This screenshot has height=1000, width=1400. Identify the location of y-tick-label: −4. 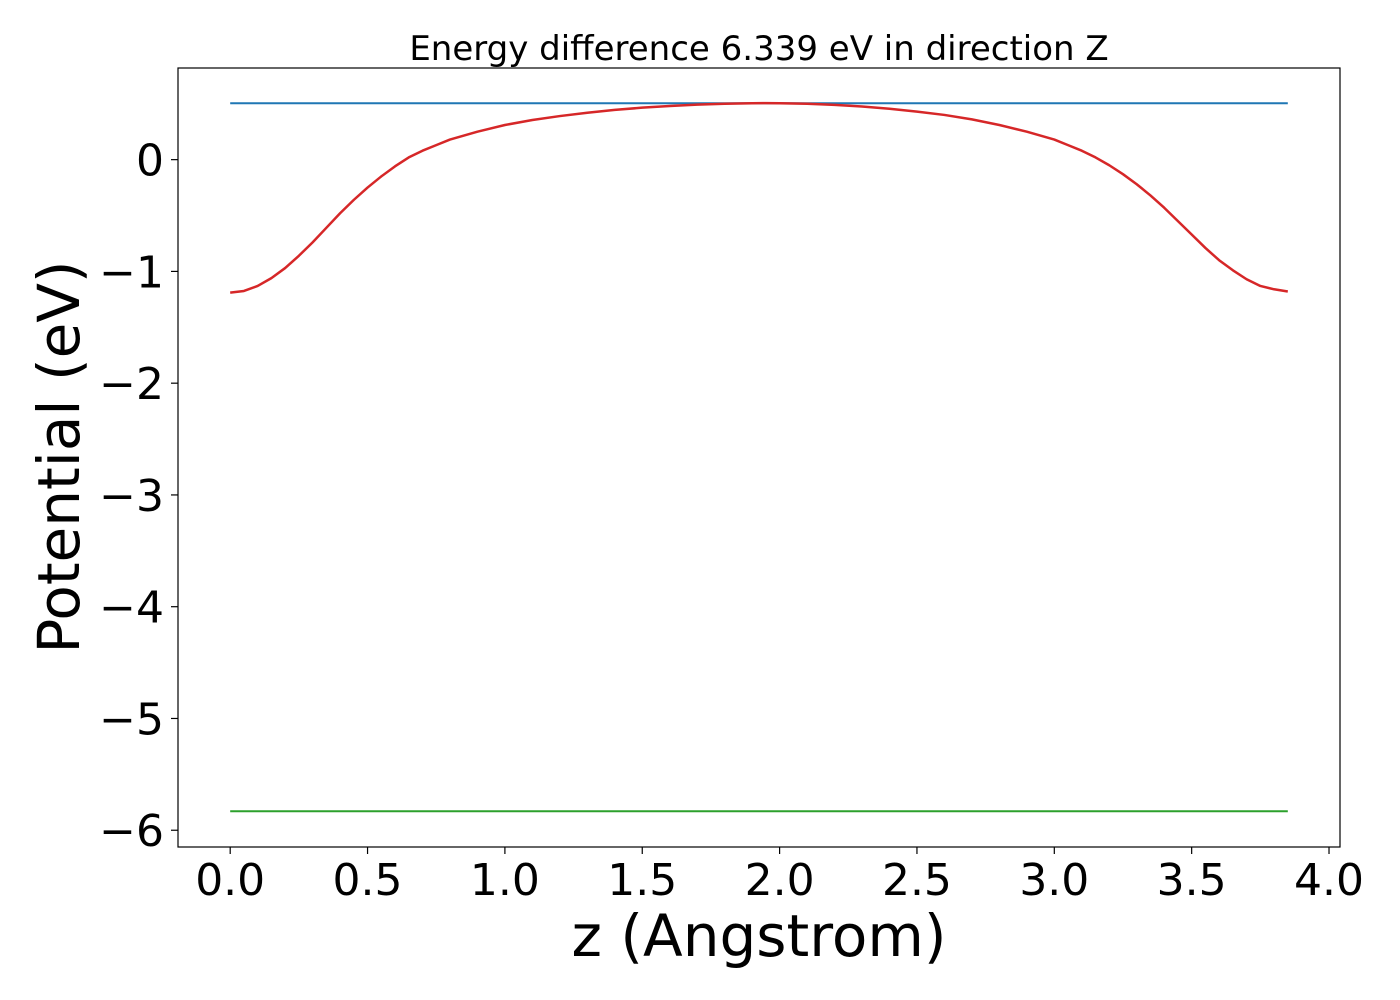
(131, 608).